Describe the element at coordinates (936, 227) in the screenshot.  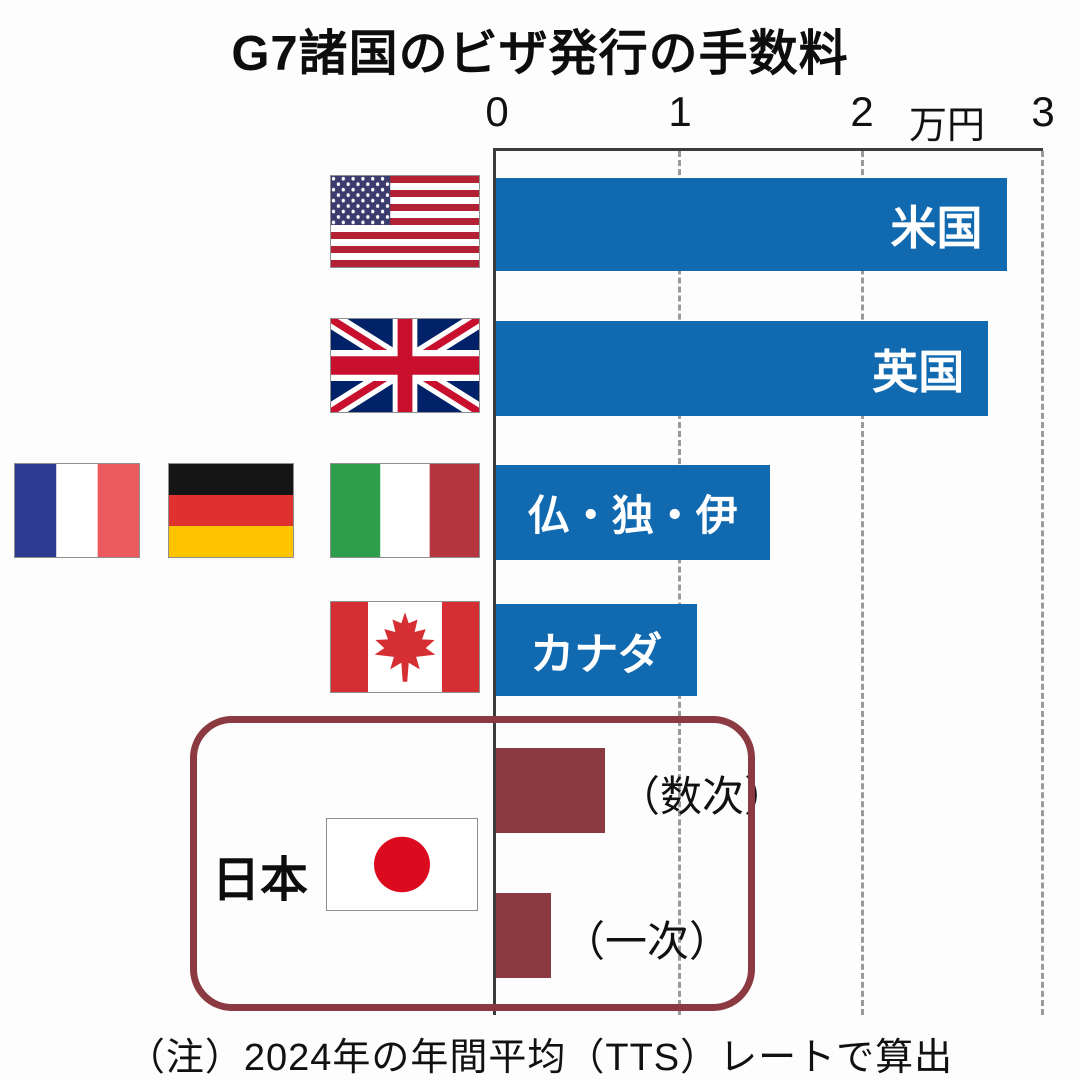
I see `bar-usa-label: 米国` at that location.